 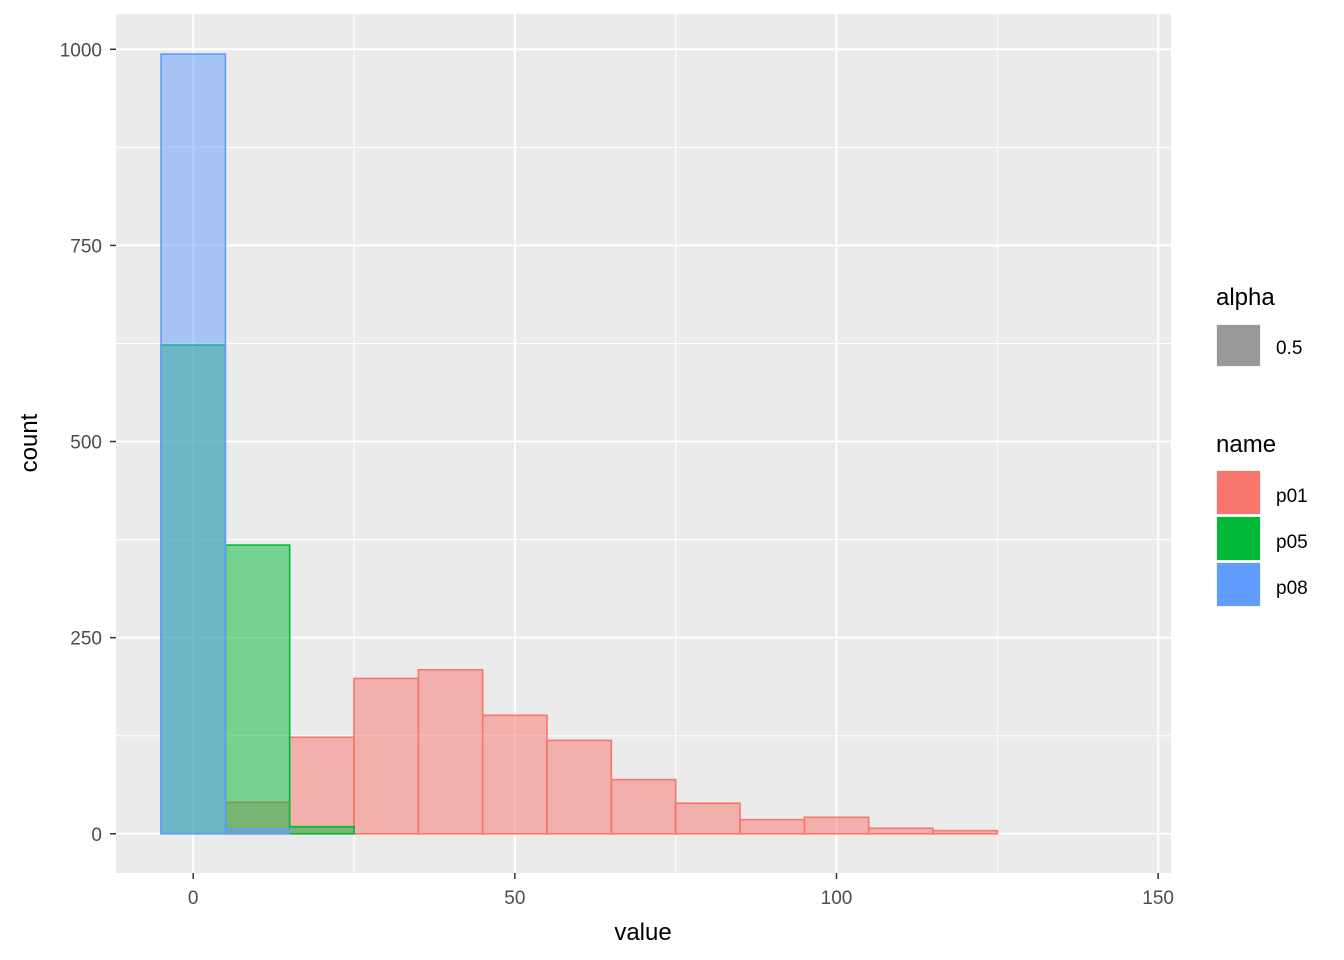 What do you see at coordinates (1238, 345) in the screenshot?
I see `legend-alpha-swatch` at bounding box center [1238, 345].